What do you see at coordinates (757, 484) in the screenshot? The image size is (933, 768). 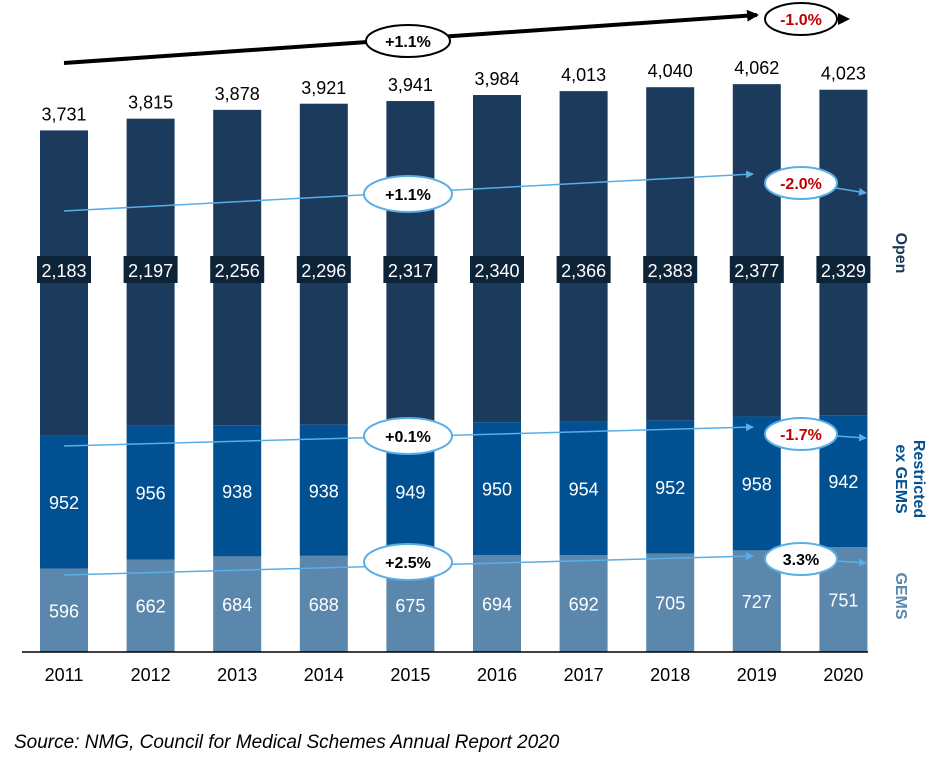 I see `value-label-restricted-ex-gems-2019: 958` at bounding box center [757, 484].